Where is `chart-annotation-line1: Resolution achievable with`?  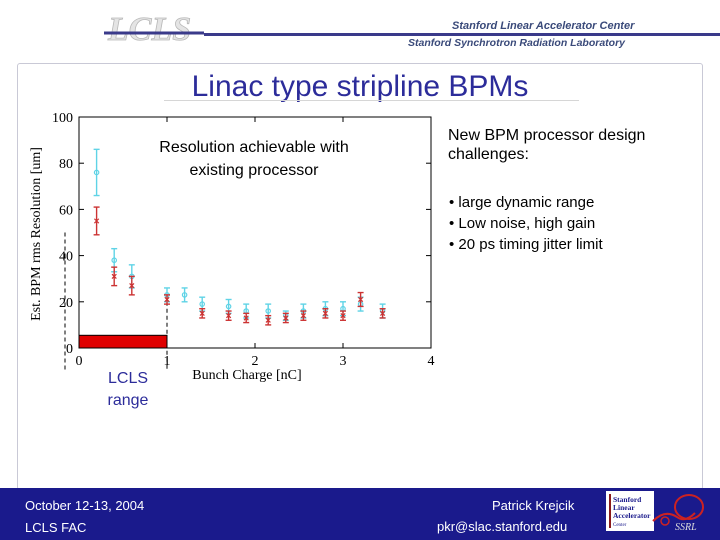
chart-annotation-line1: Resolution achievable with is located at coordinates (253, 147).